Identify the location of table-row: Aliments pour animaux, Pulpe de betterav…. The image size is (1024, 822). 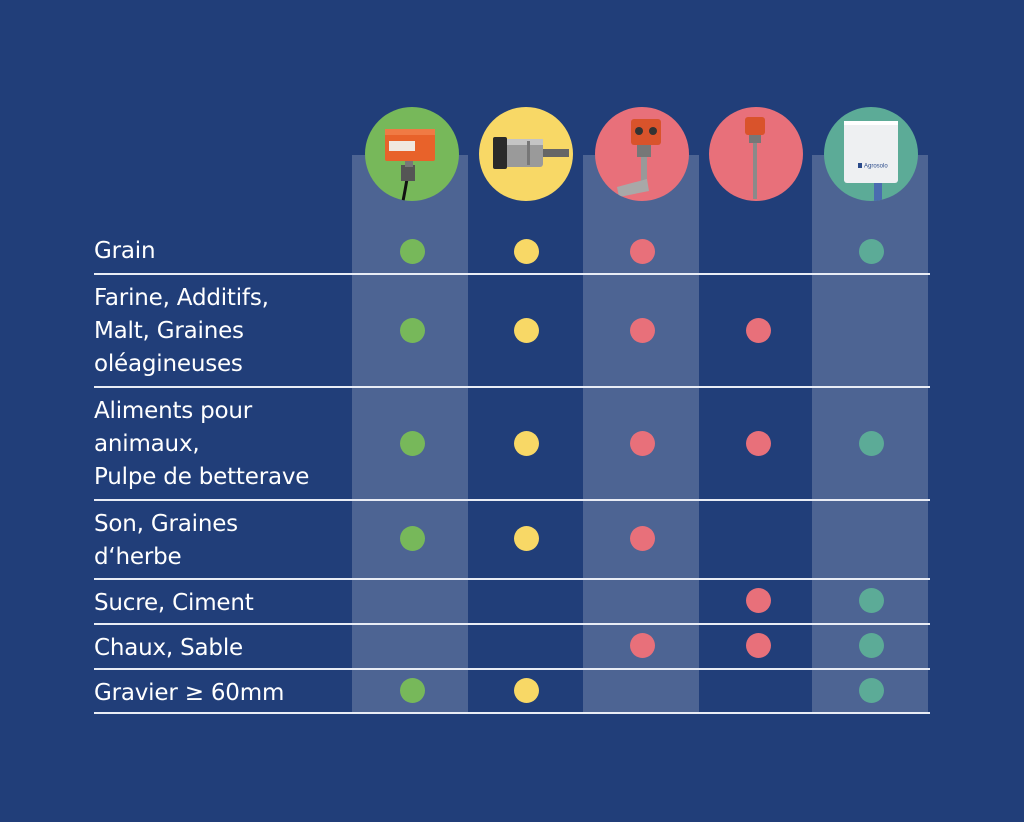
(512, 443).